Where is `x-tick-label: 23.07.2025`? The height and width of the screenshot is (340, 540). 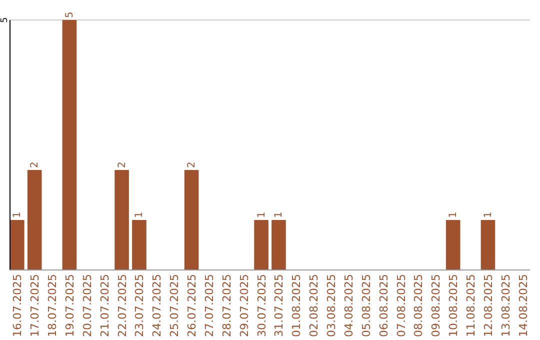
x-tick-label: 23.07.2025 is located at coordinates (139, 305).